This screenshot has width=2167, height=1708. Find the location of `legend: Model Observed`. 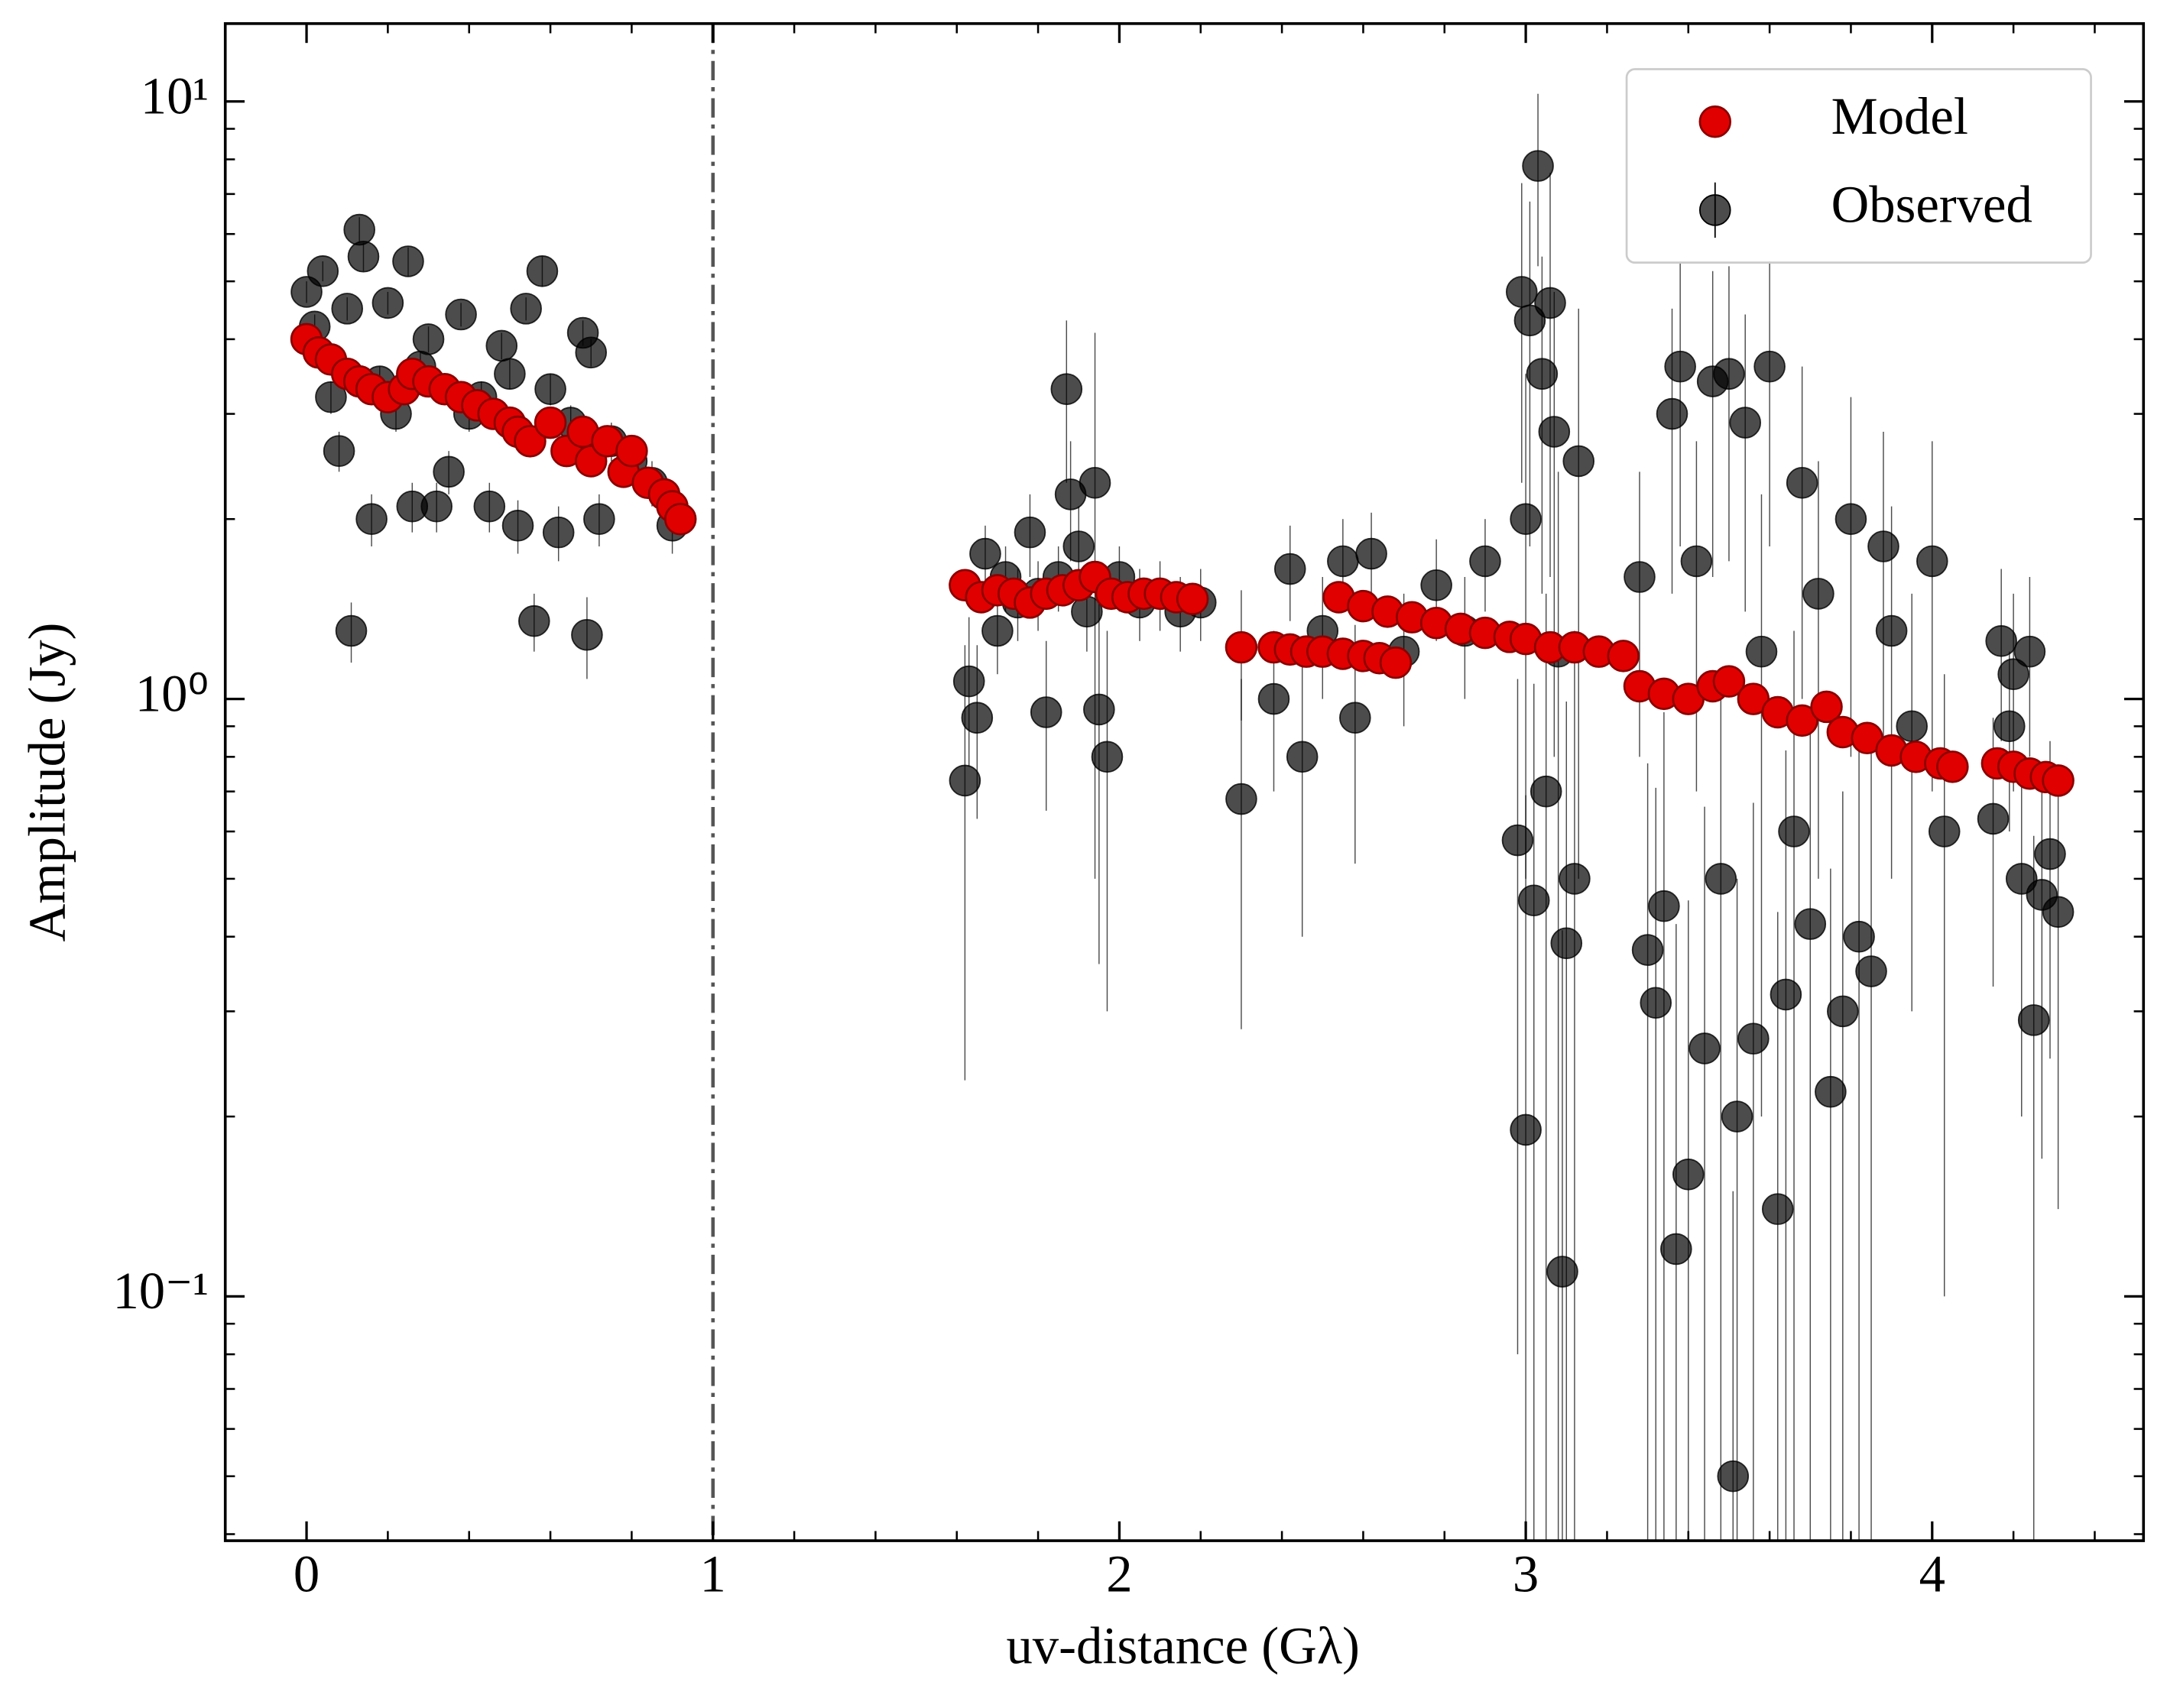

legend: Model Observed is located at coordinates (1858, 166).